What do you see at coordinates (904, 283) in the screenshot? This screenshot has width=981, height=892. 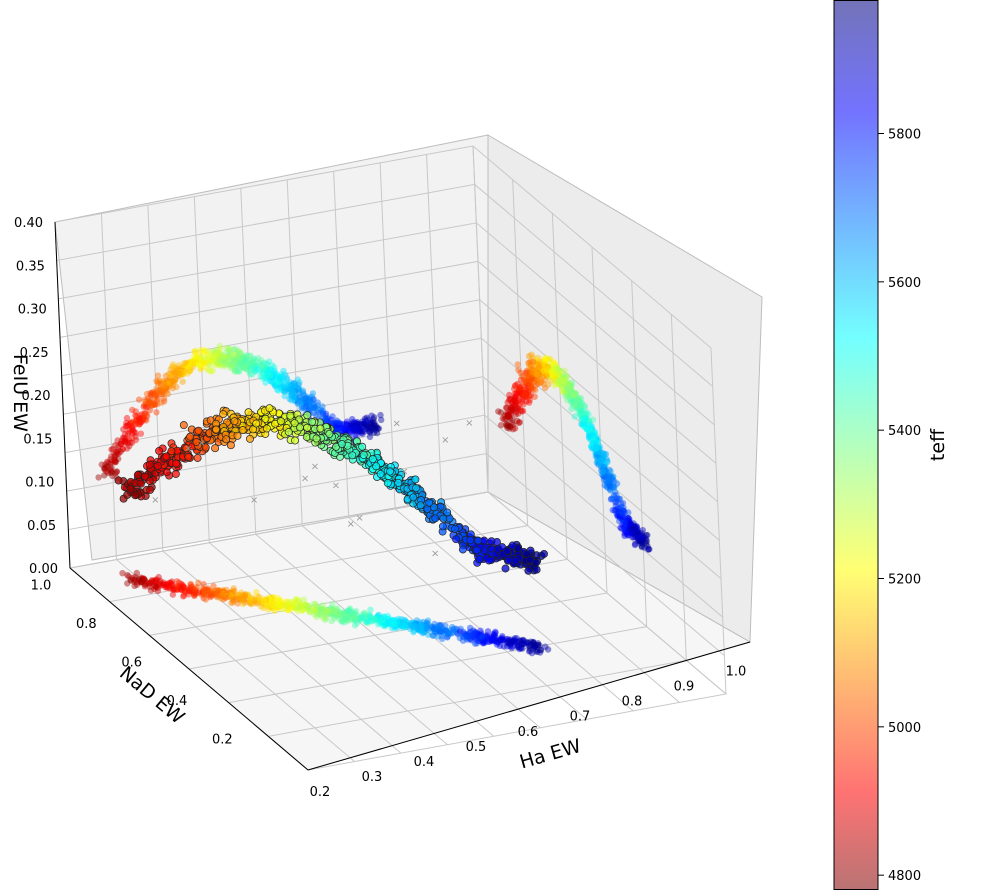 I see `colorbar-tick-label: 5600` at bounding box center [904, 283].